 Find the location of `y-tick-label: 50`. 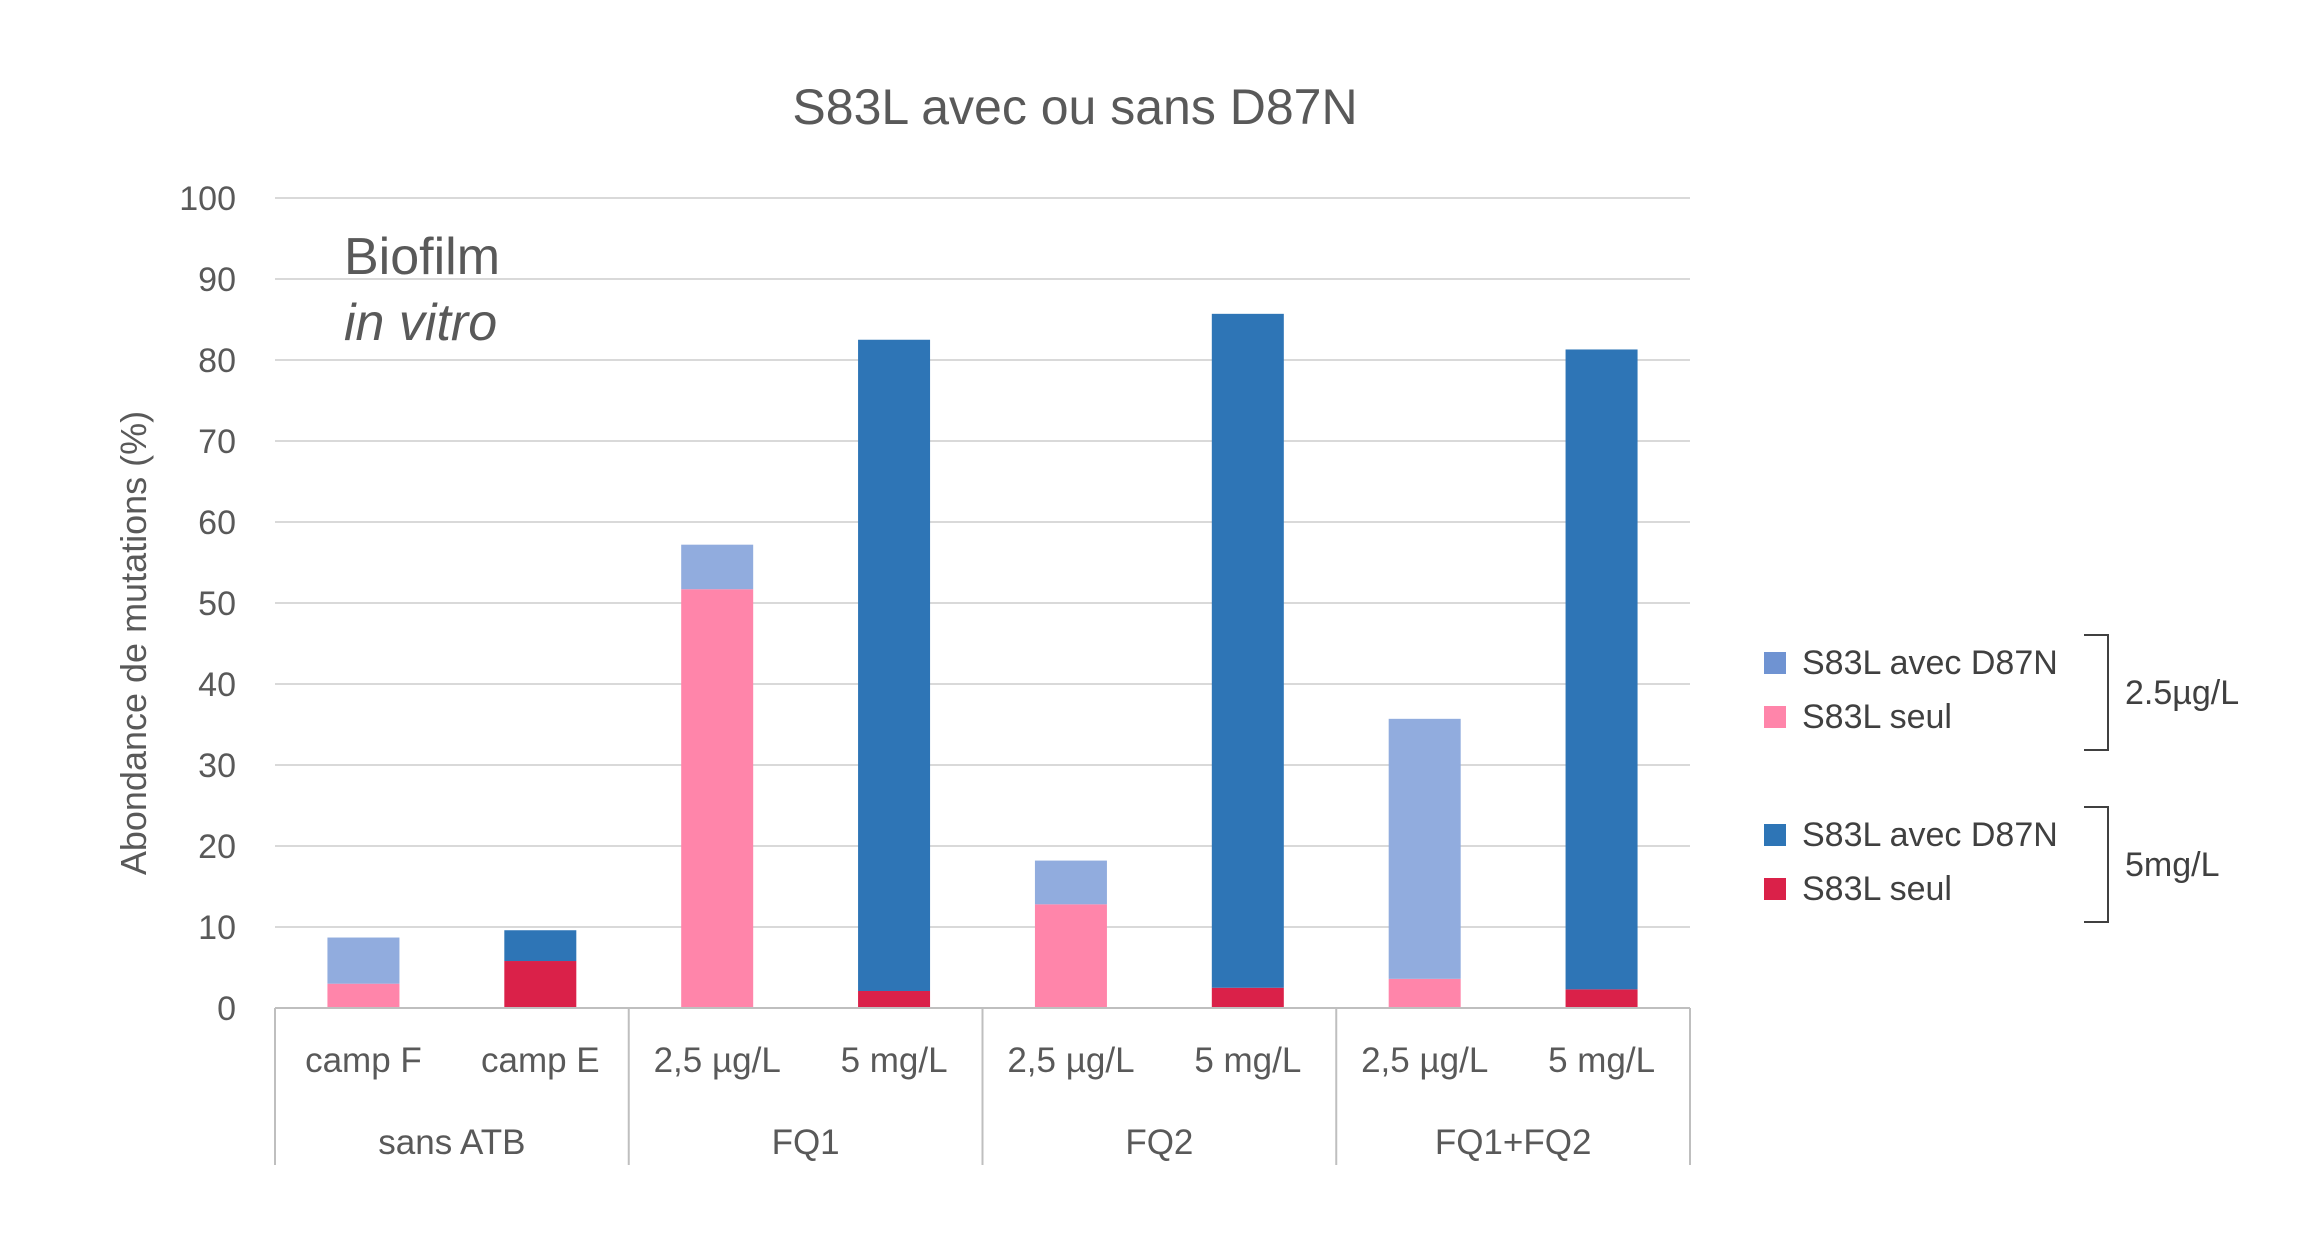

y-tick-label: 50 is located at coordinates (217, 604).